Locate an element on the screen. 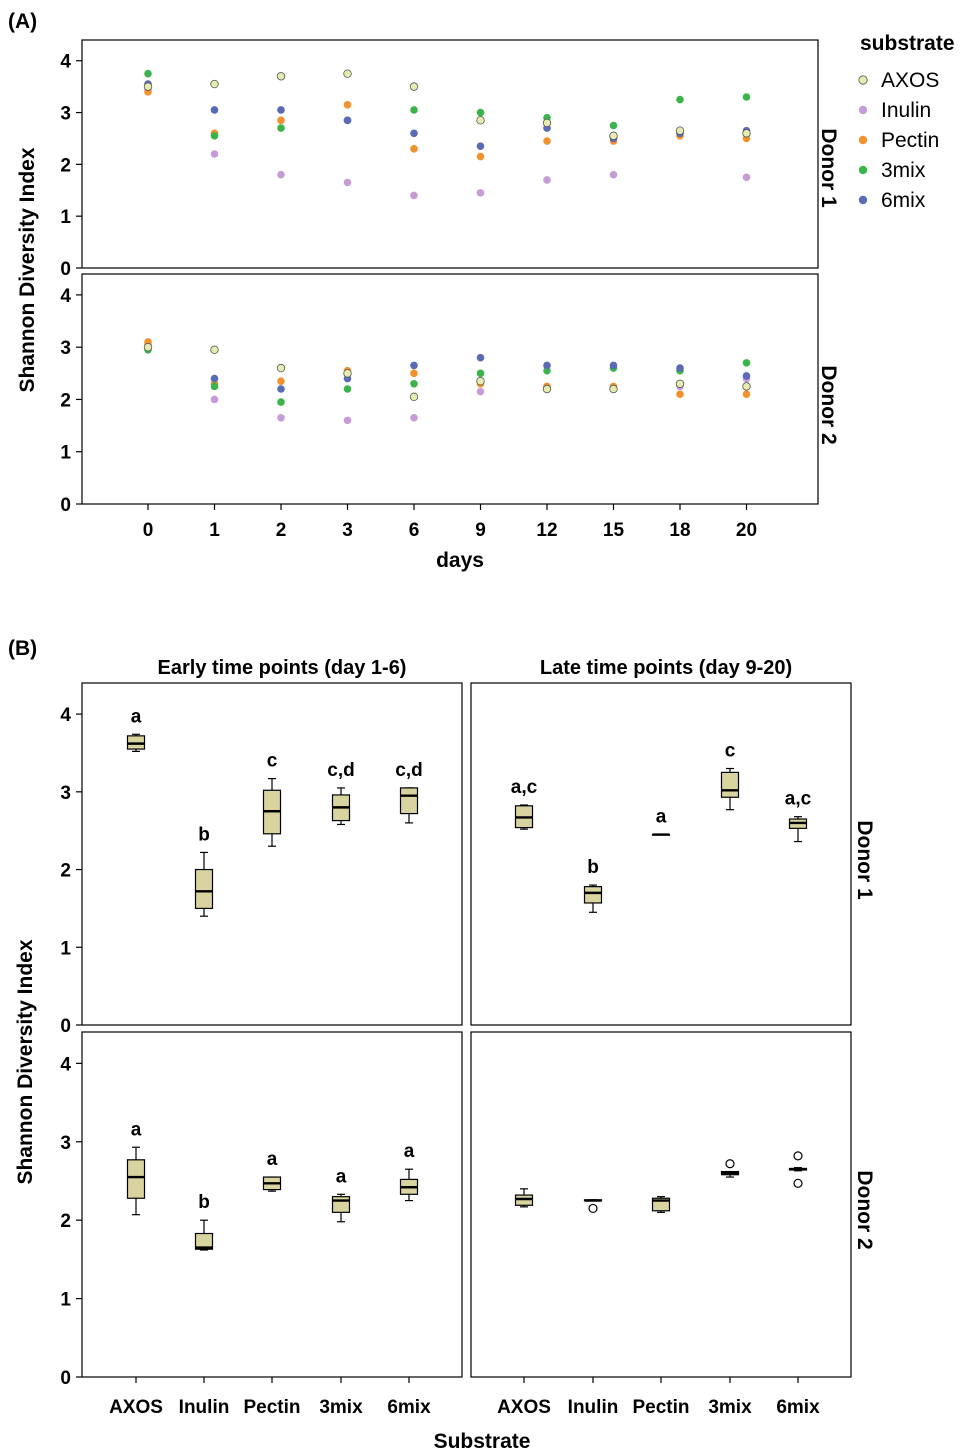 The image size is (966, 1453). panel-b-xticklabel-donor-2-early-axos: AXOS is located at coordinates (136, 1407).